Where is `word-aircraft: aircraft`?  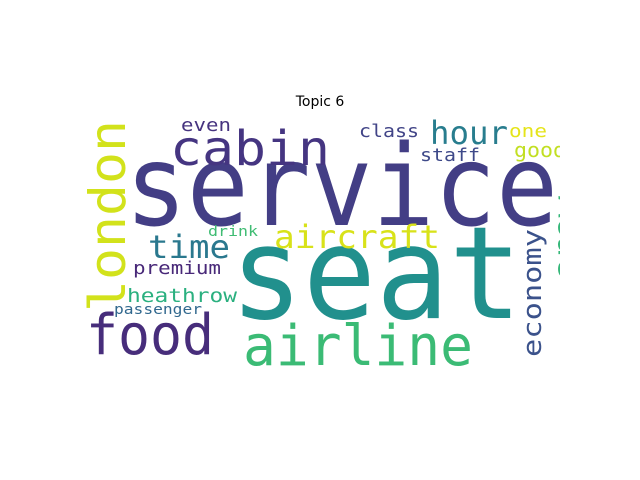 word-aircraft: aircraft is located at coordinates (357, 237).